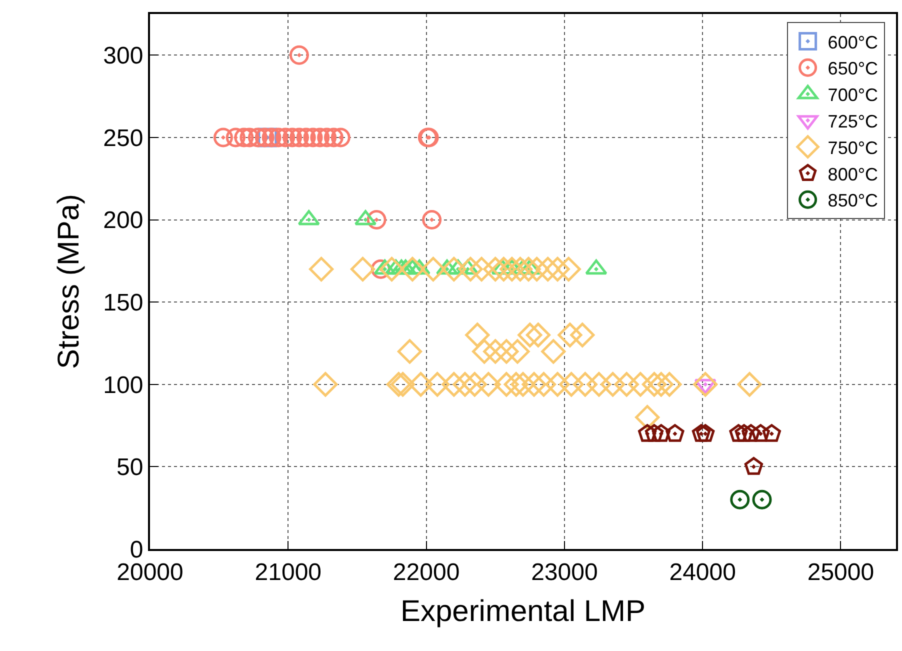  I want to click on x-axis-title: Experimental LMP, so click(523, 611).